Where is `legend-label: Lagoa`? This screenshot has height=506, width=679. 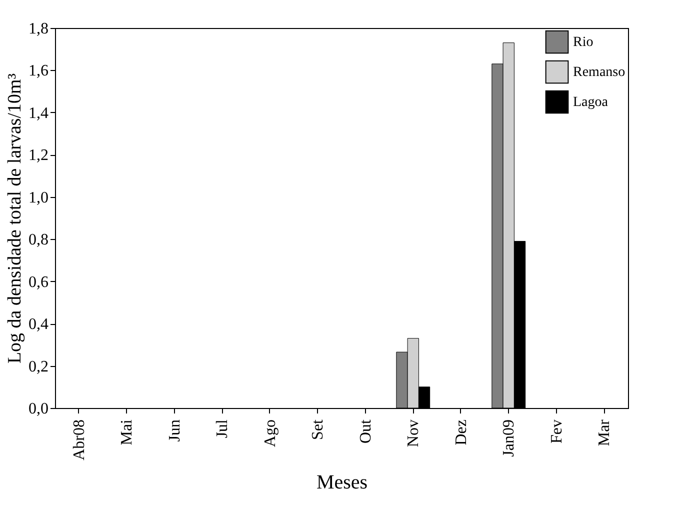 legend-label: Lagoa is located at coordinates (591, 102).